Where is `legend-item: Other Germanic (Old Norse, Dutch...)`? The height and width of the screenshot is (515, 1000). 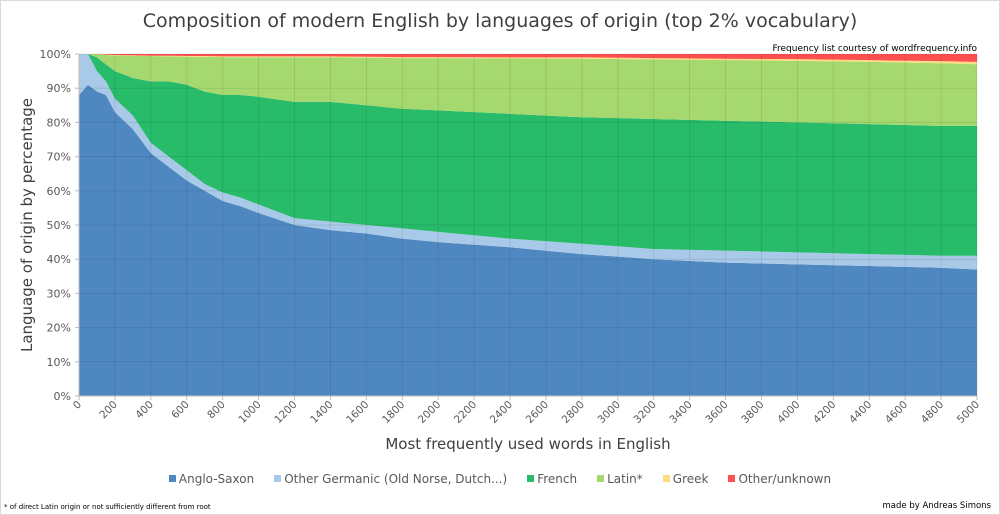
legend-item: Other Germanic (Old Norse, Dutch...) is located at coordinates (390, 479).